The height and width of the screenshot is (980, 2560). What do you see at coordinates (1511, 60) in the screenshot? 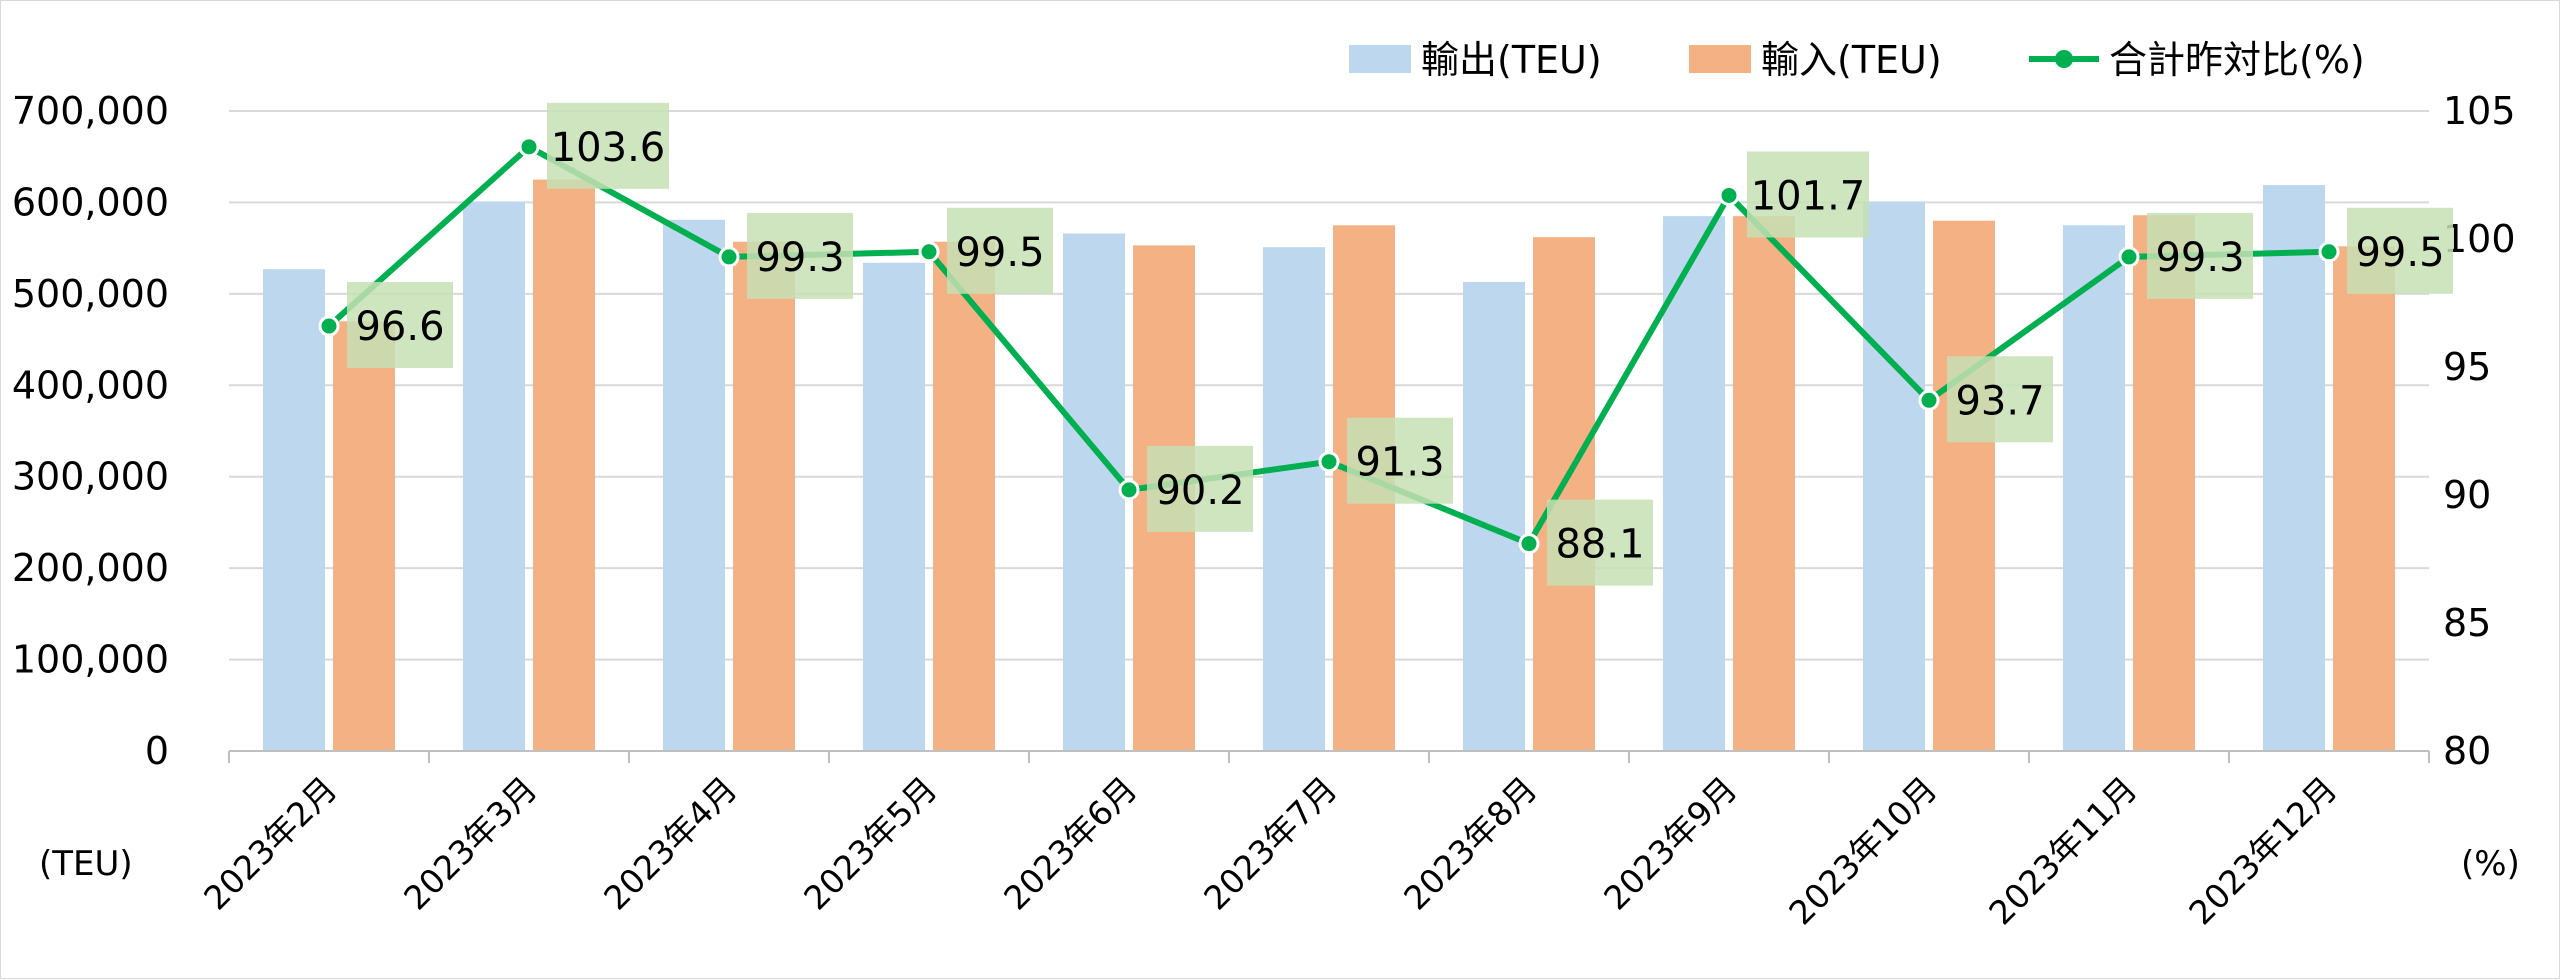
I see `legend-export-label: 輸出(TEU)` at bounding box center [1511, 60].